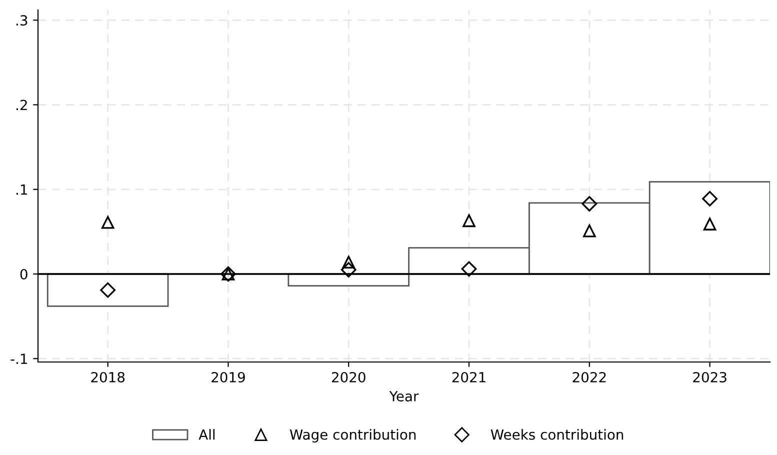 The width and height of the screenshot is (777, 455). Describe the element at coordinates (108, 377) in the screenshot. I see `x-tick-label: 2018` at that location.